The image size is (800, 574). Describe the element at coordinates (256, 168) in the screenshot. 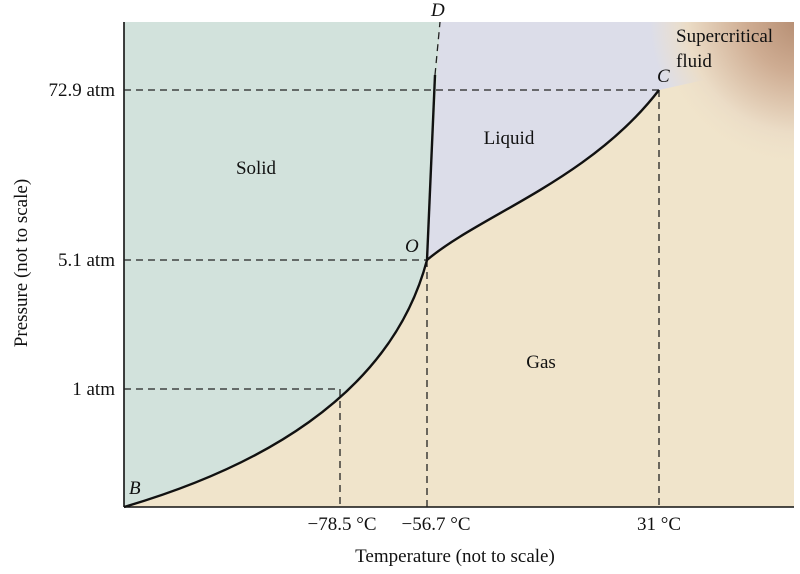

I see `solid-label: Solid` at that location.